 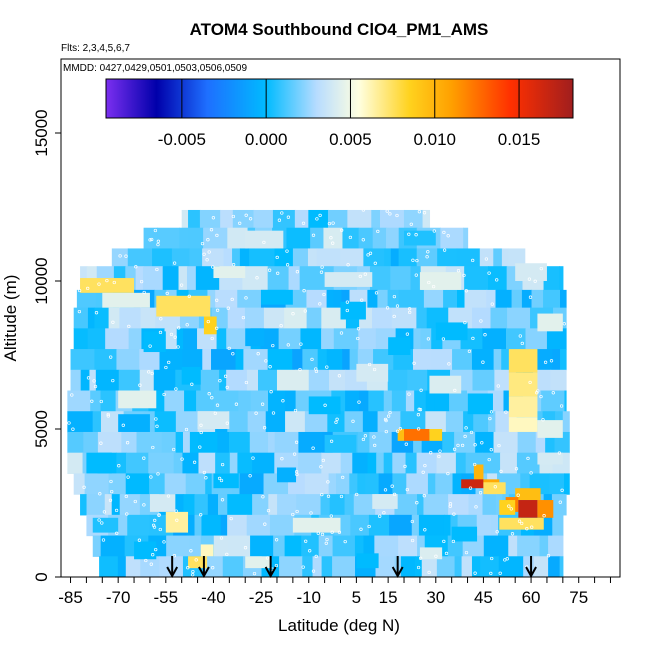 I want to click on y-tick-label: 0, so click(x=41, y=576).